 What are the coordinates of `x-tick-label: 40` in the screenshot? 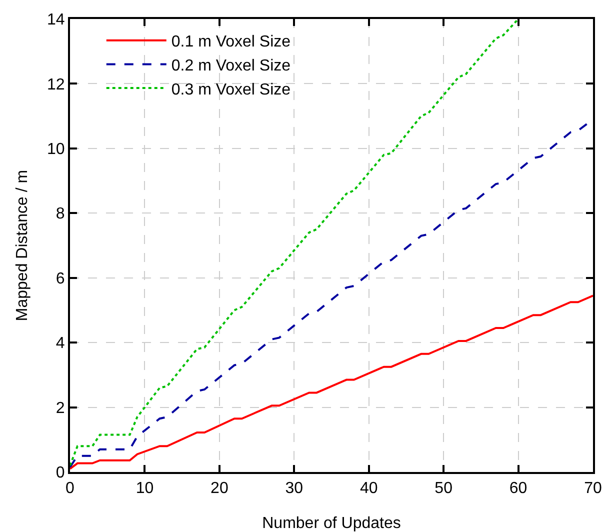 It's located at (369, 489).